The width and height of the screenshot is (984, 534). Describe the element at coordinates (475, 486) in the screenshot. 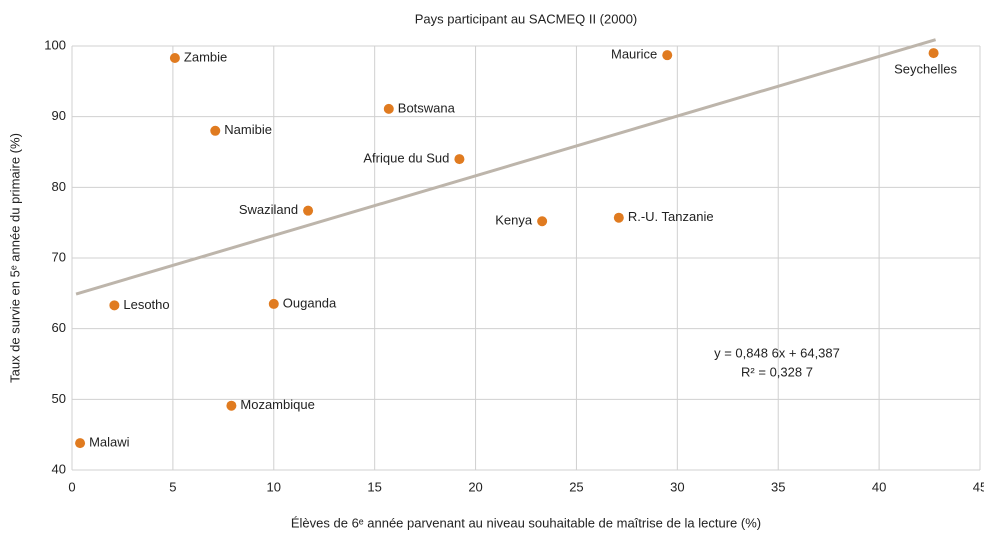

I see `x-tick-label: 20` at that location.